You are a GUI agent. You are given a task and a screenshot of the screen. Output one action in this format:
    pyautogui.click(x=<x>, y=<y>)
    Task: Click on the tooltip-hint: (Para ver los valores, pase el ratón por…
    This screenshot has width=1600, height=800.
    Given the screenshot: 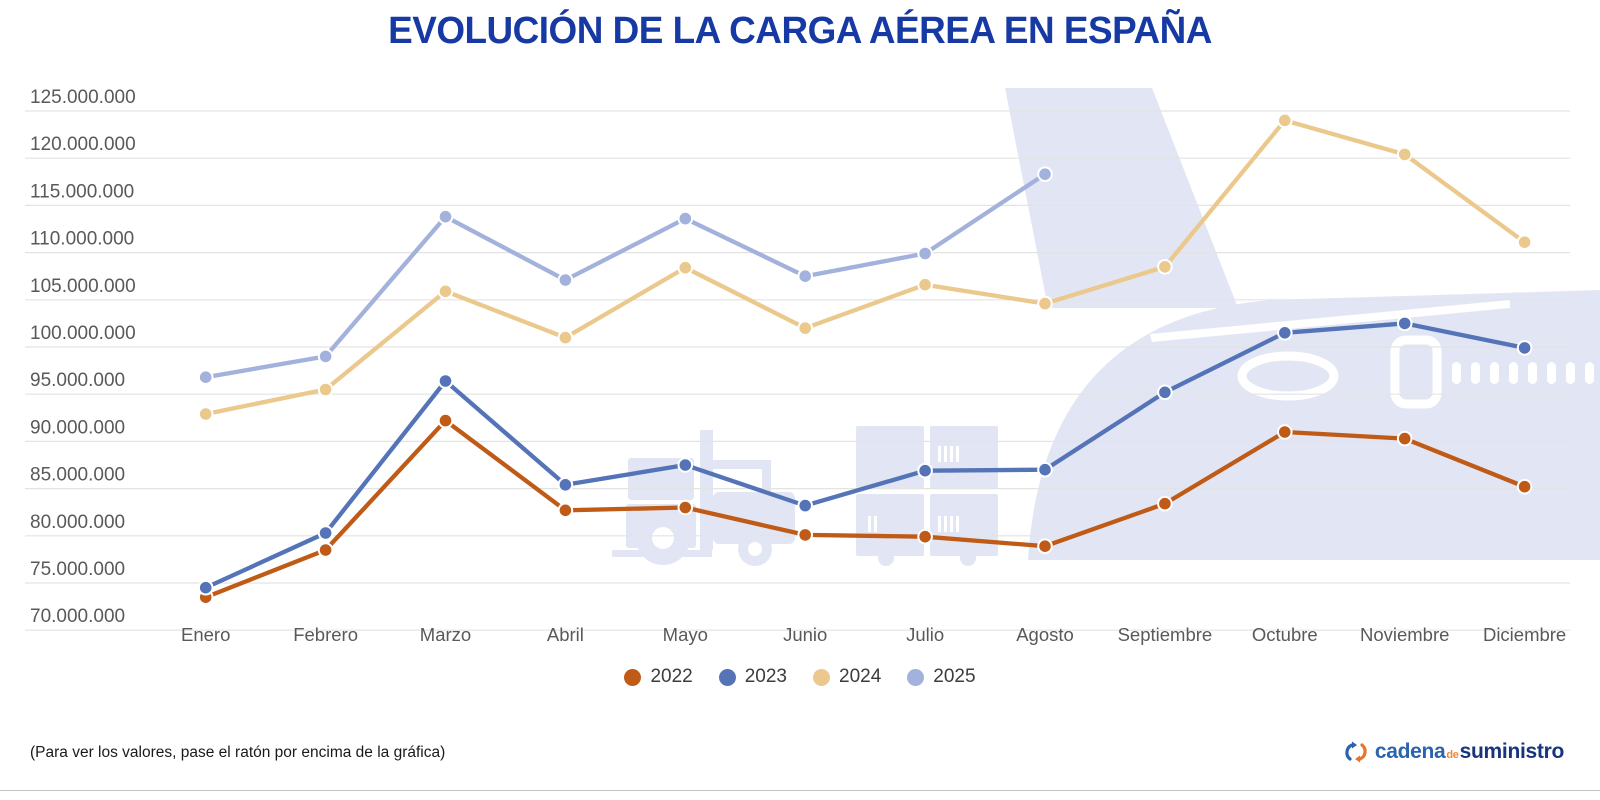 What is the action you would take?
    pyautogui.click(x=238, y=752)
    